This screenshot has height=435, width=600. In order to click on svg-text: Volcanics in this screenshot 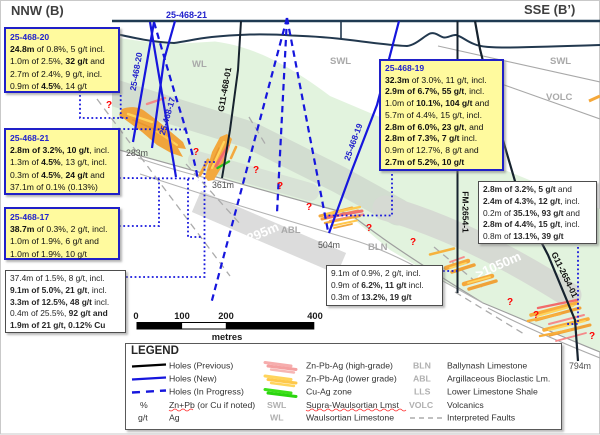, I will do `click(465, 405)`.